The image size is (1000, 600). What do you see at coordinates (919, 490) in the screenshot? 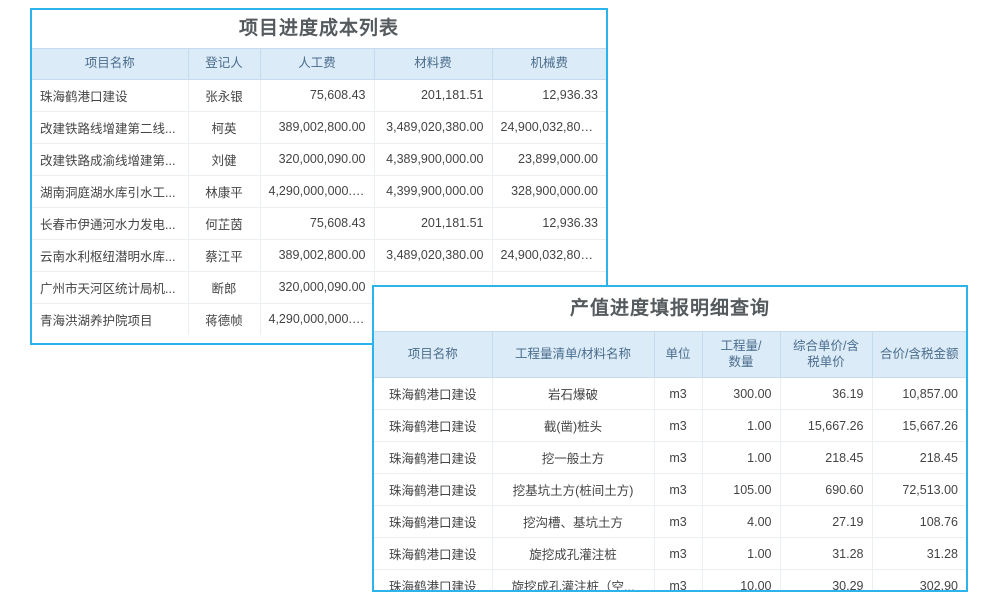
I see `cell-total-amount: 72,513.00` at bounding box center [919, 490].